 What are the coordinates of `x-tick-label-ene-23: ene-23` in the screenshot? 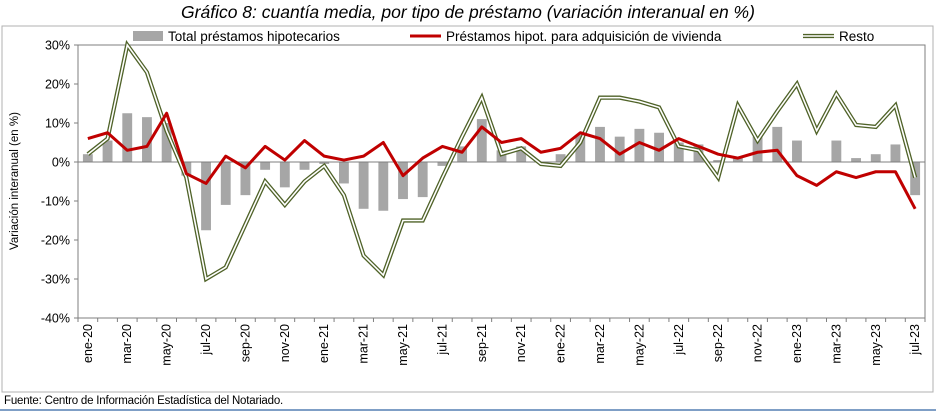 It's located at (797, 343).